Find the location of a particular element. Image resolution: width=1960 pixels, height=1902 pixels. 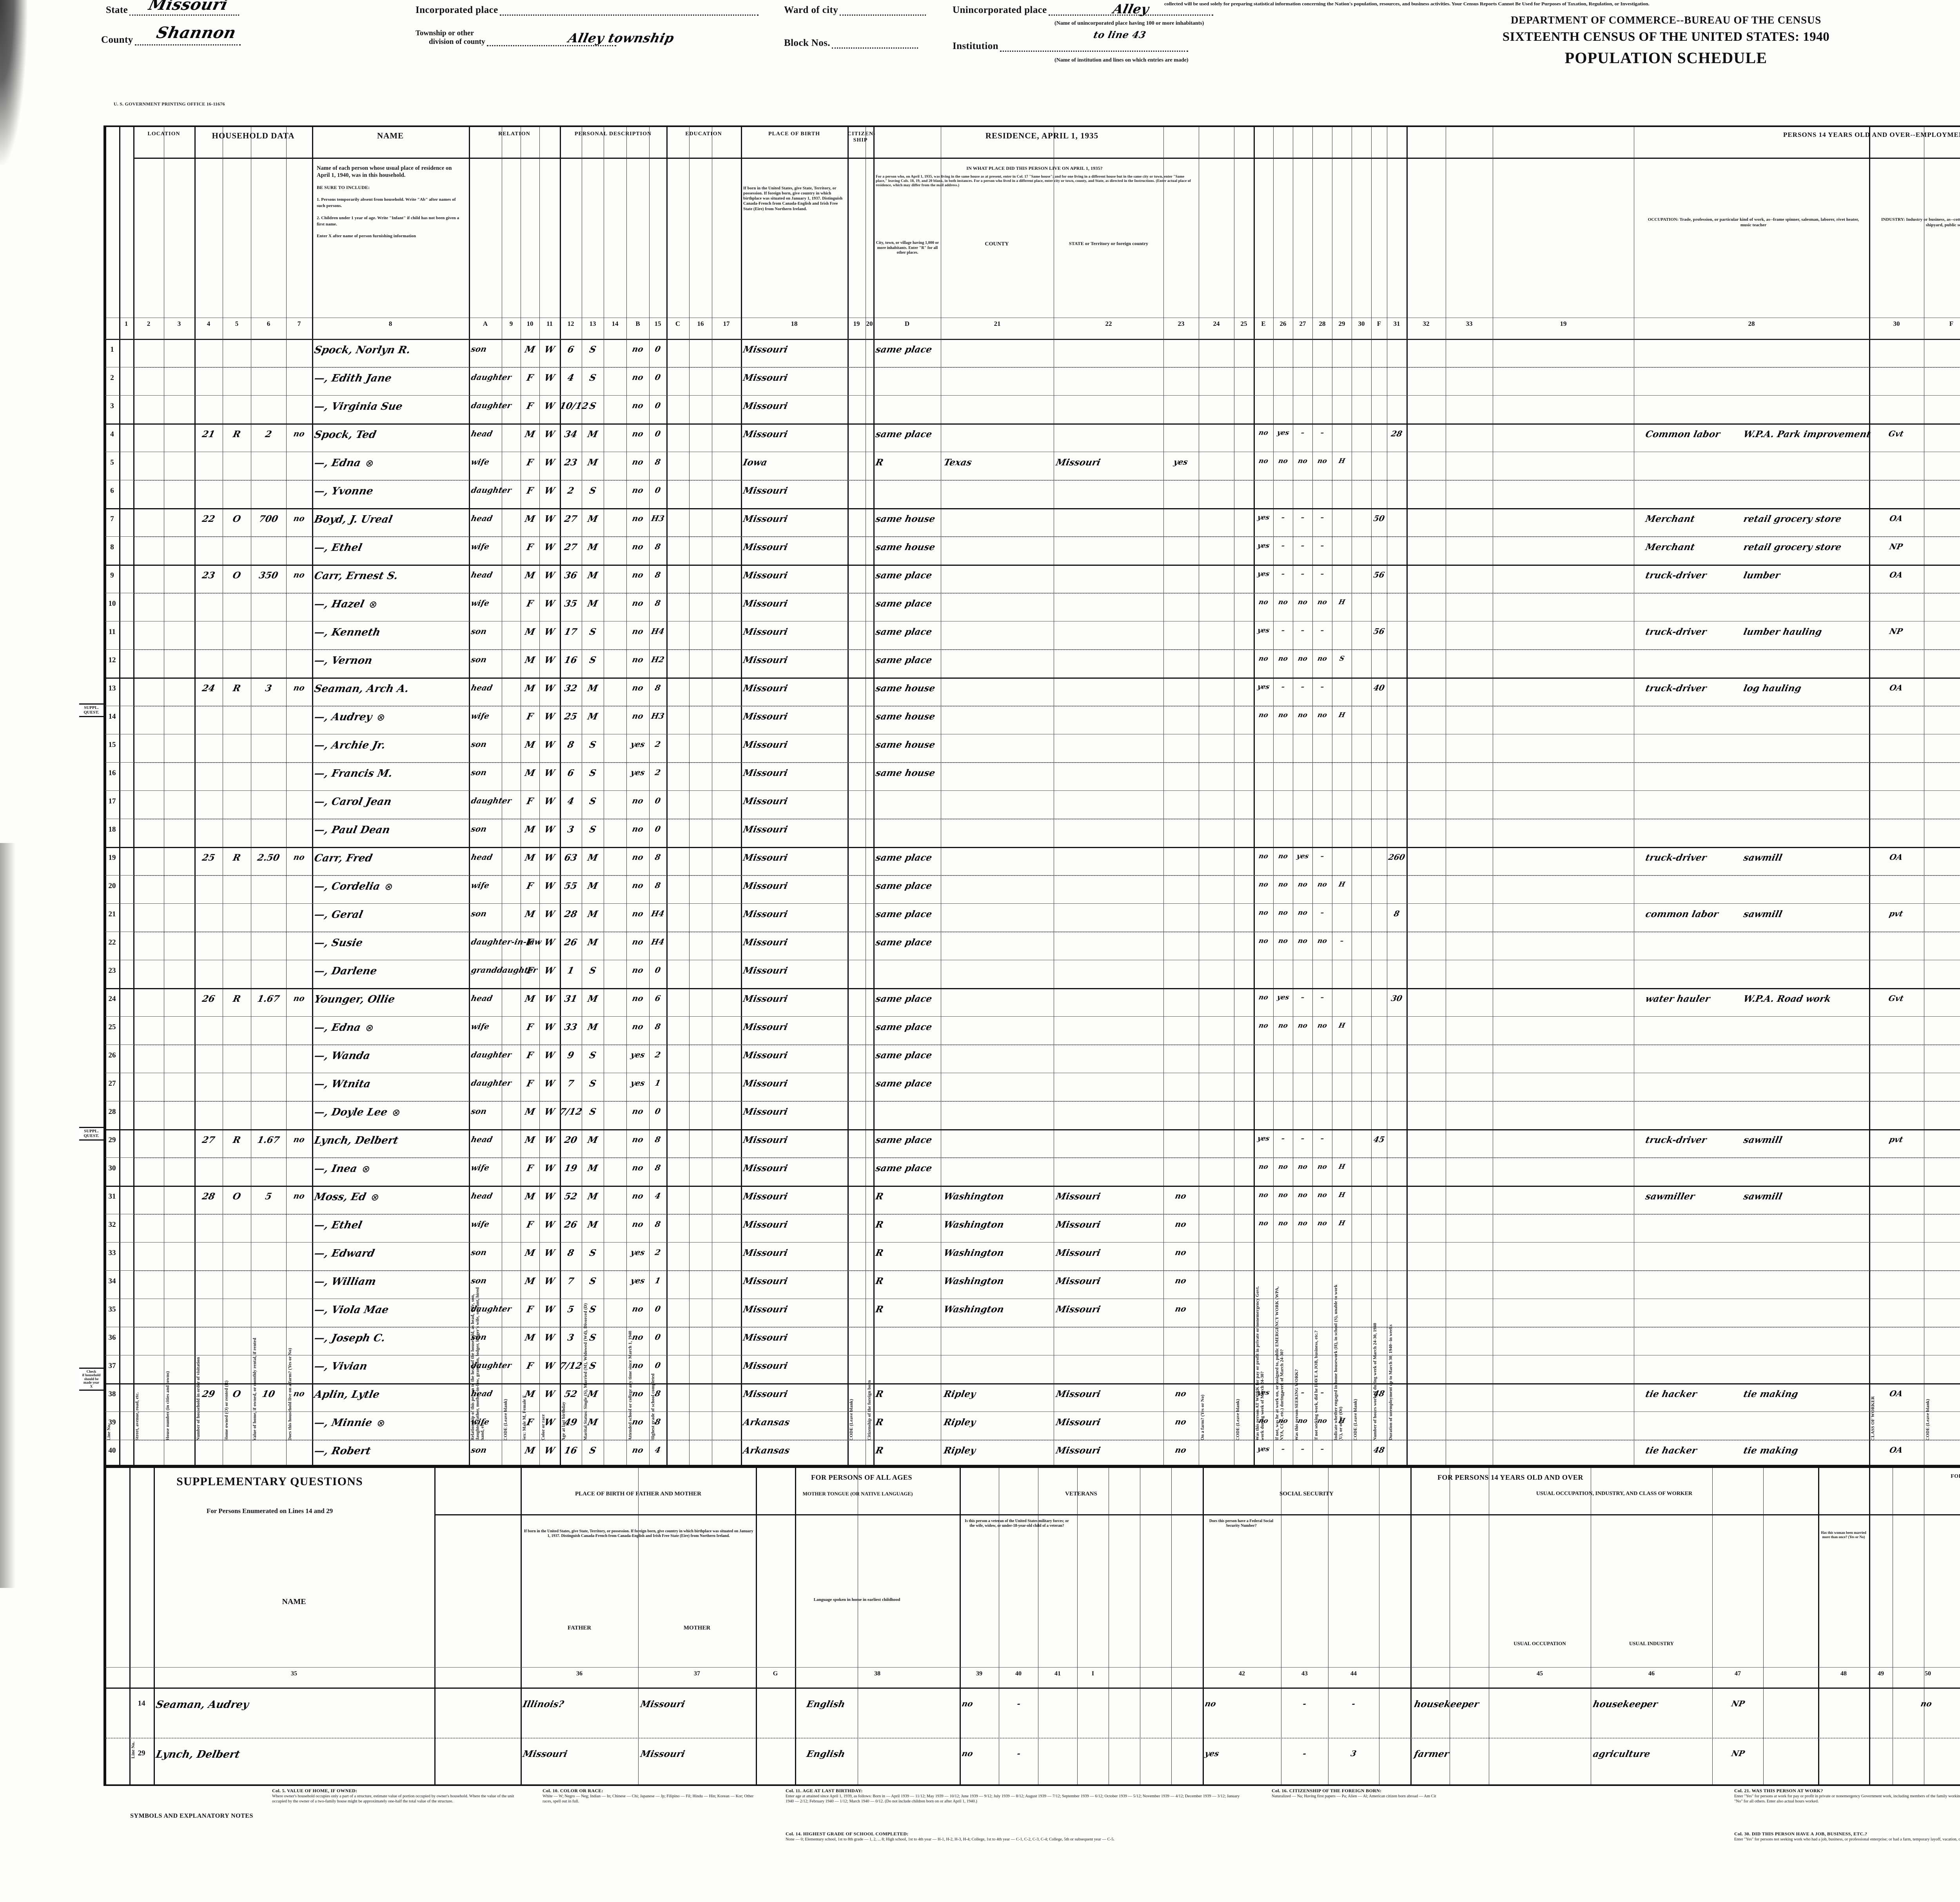

residence-sub-state: STATE or Territory or foreign country is located at coordinates (1109, 244).